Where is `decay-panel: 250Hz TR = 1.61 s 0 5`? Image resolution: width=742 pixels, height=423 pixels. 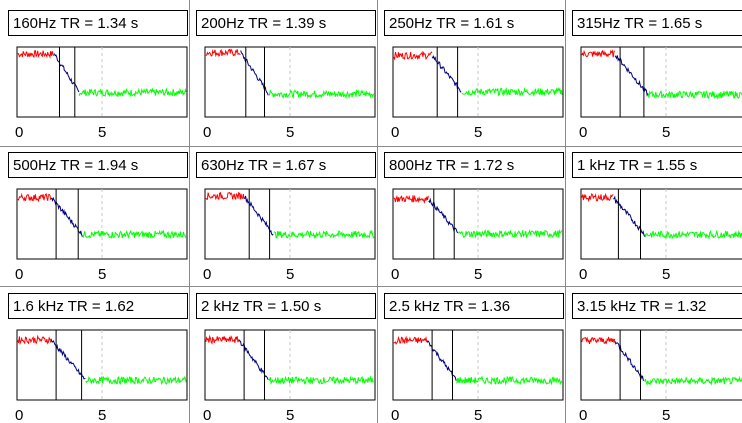 decay-panel: 250Hz TR = 1.61 s 0 5 is located at coordinates (475, 75).